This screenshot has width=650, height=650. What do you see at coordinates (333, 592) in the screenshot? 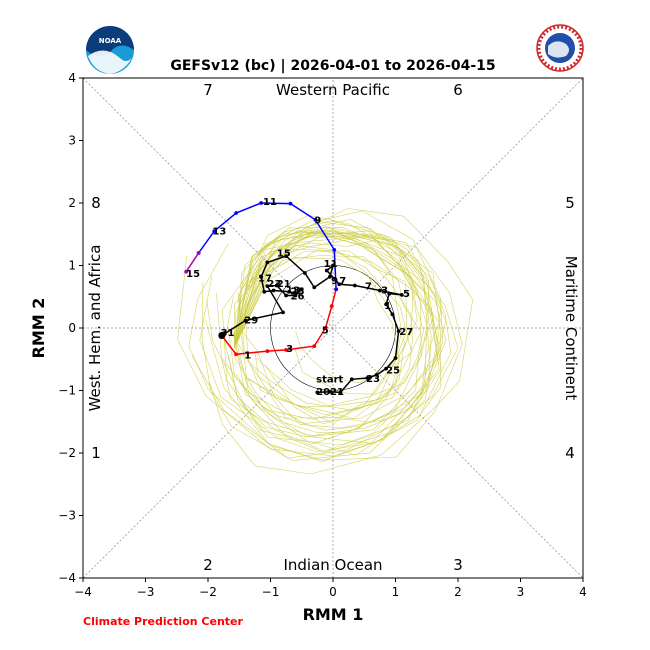
I see `x-tick-label: 0` at bounding box center [333, 592].